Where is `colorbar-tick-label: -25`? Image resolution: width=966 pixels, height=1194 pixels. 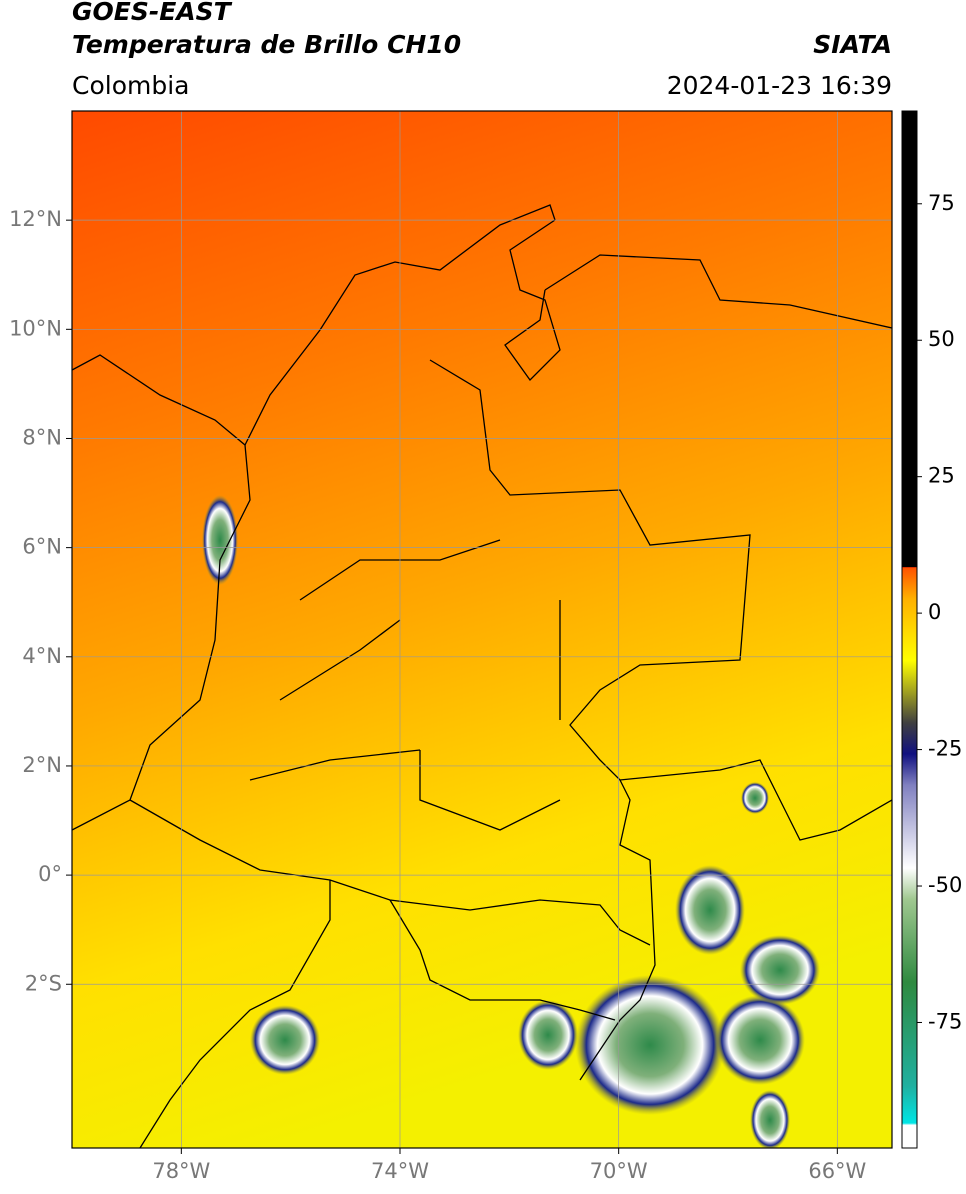
colorbar-tick-label: -25 is located at coordinates (945, 749).